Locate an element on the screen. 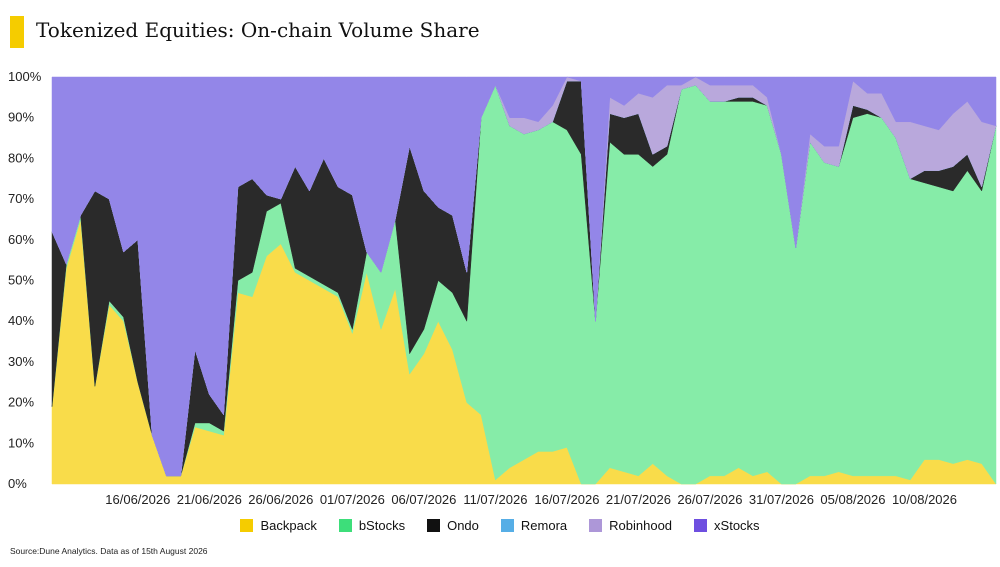  legend-label: Remora is located at coordinates (544, 525).